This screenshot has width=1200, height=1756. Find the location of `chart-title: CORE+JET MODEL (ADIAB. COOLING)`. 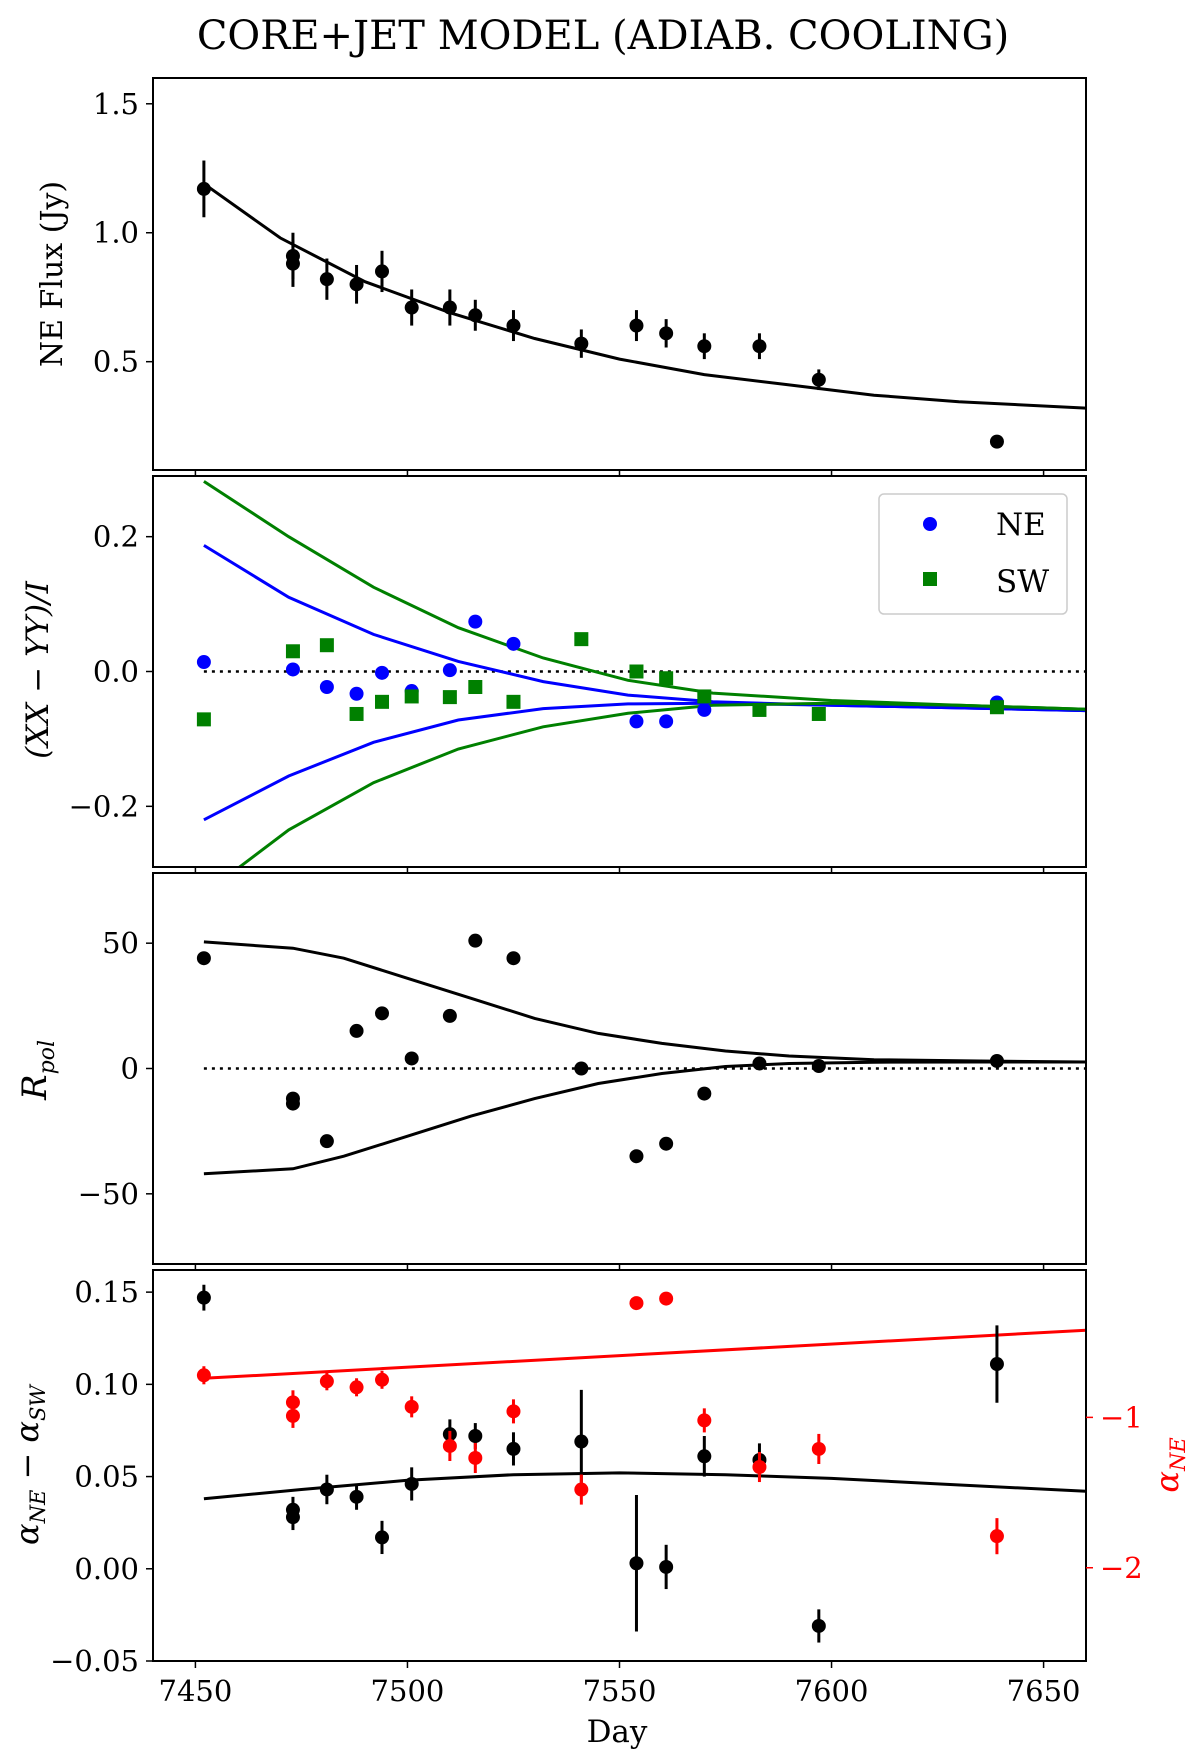

chart-title: CORE+JET MODEL (ADIAB. COOLING) is located at coordinates (603, 36).